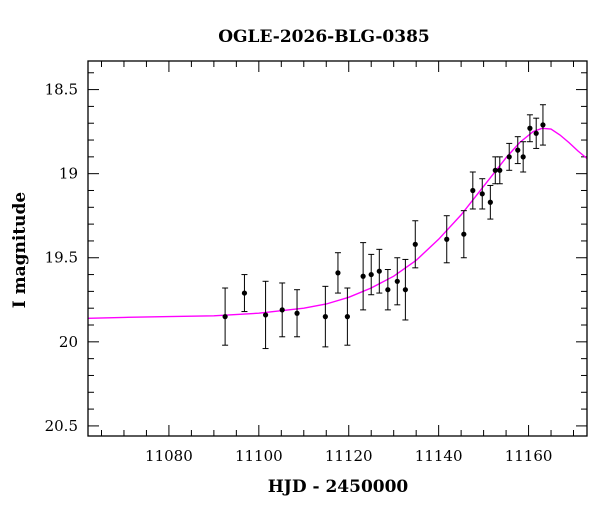 The height and width of the screenshot is (512, 600). I want to click on x-tick-label: 11080, so click(169, 456).